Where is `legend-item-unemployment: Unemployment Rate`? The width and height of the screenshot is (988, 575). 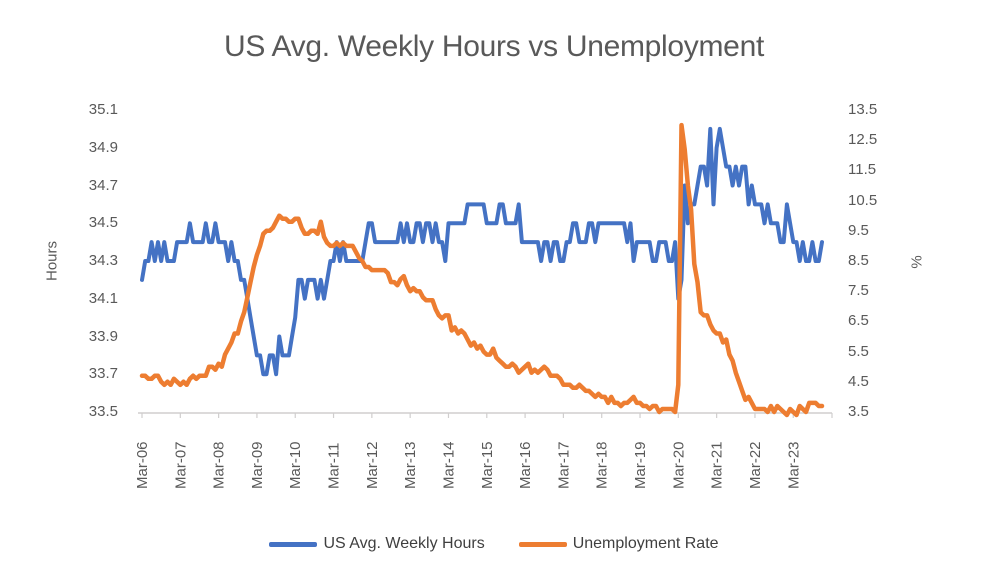 legend-item-unemployment: Unemployment Rate is located at coordinates (618, 544).